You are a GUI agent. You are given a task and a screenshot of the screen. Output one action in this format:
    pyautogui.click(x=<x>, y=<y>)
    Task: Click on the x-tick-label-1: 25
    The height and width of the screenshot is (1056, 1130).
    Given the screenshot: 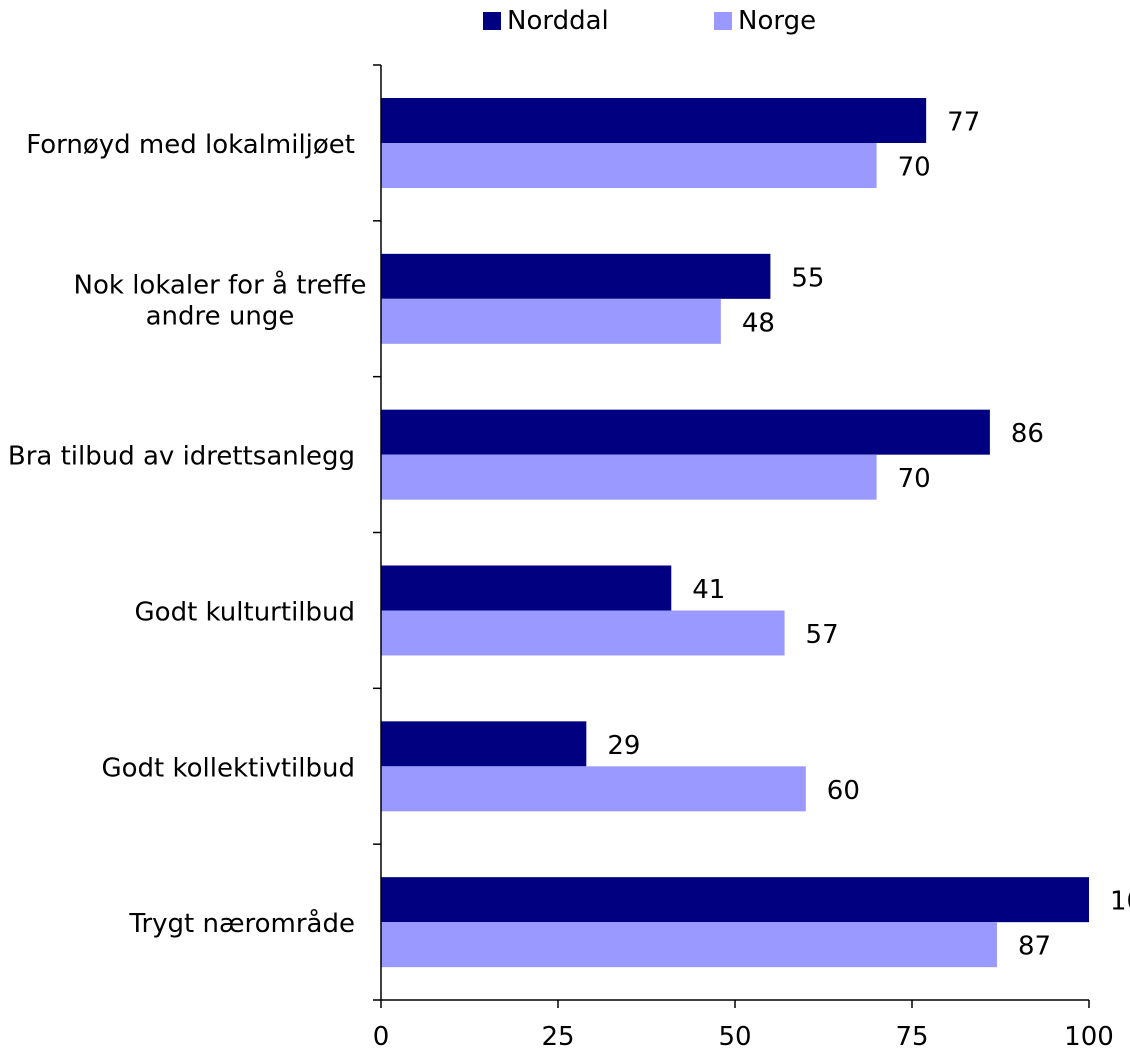 What is the action you would take?
    pyautogui.click(x=557, y=1037)
    